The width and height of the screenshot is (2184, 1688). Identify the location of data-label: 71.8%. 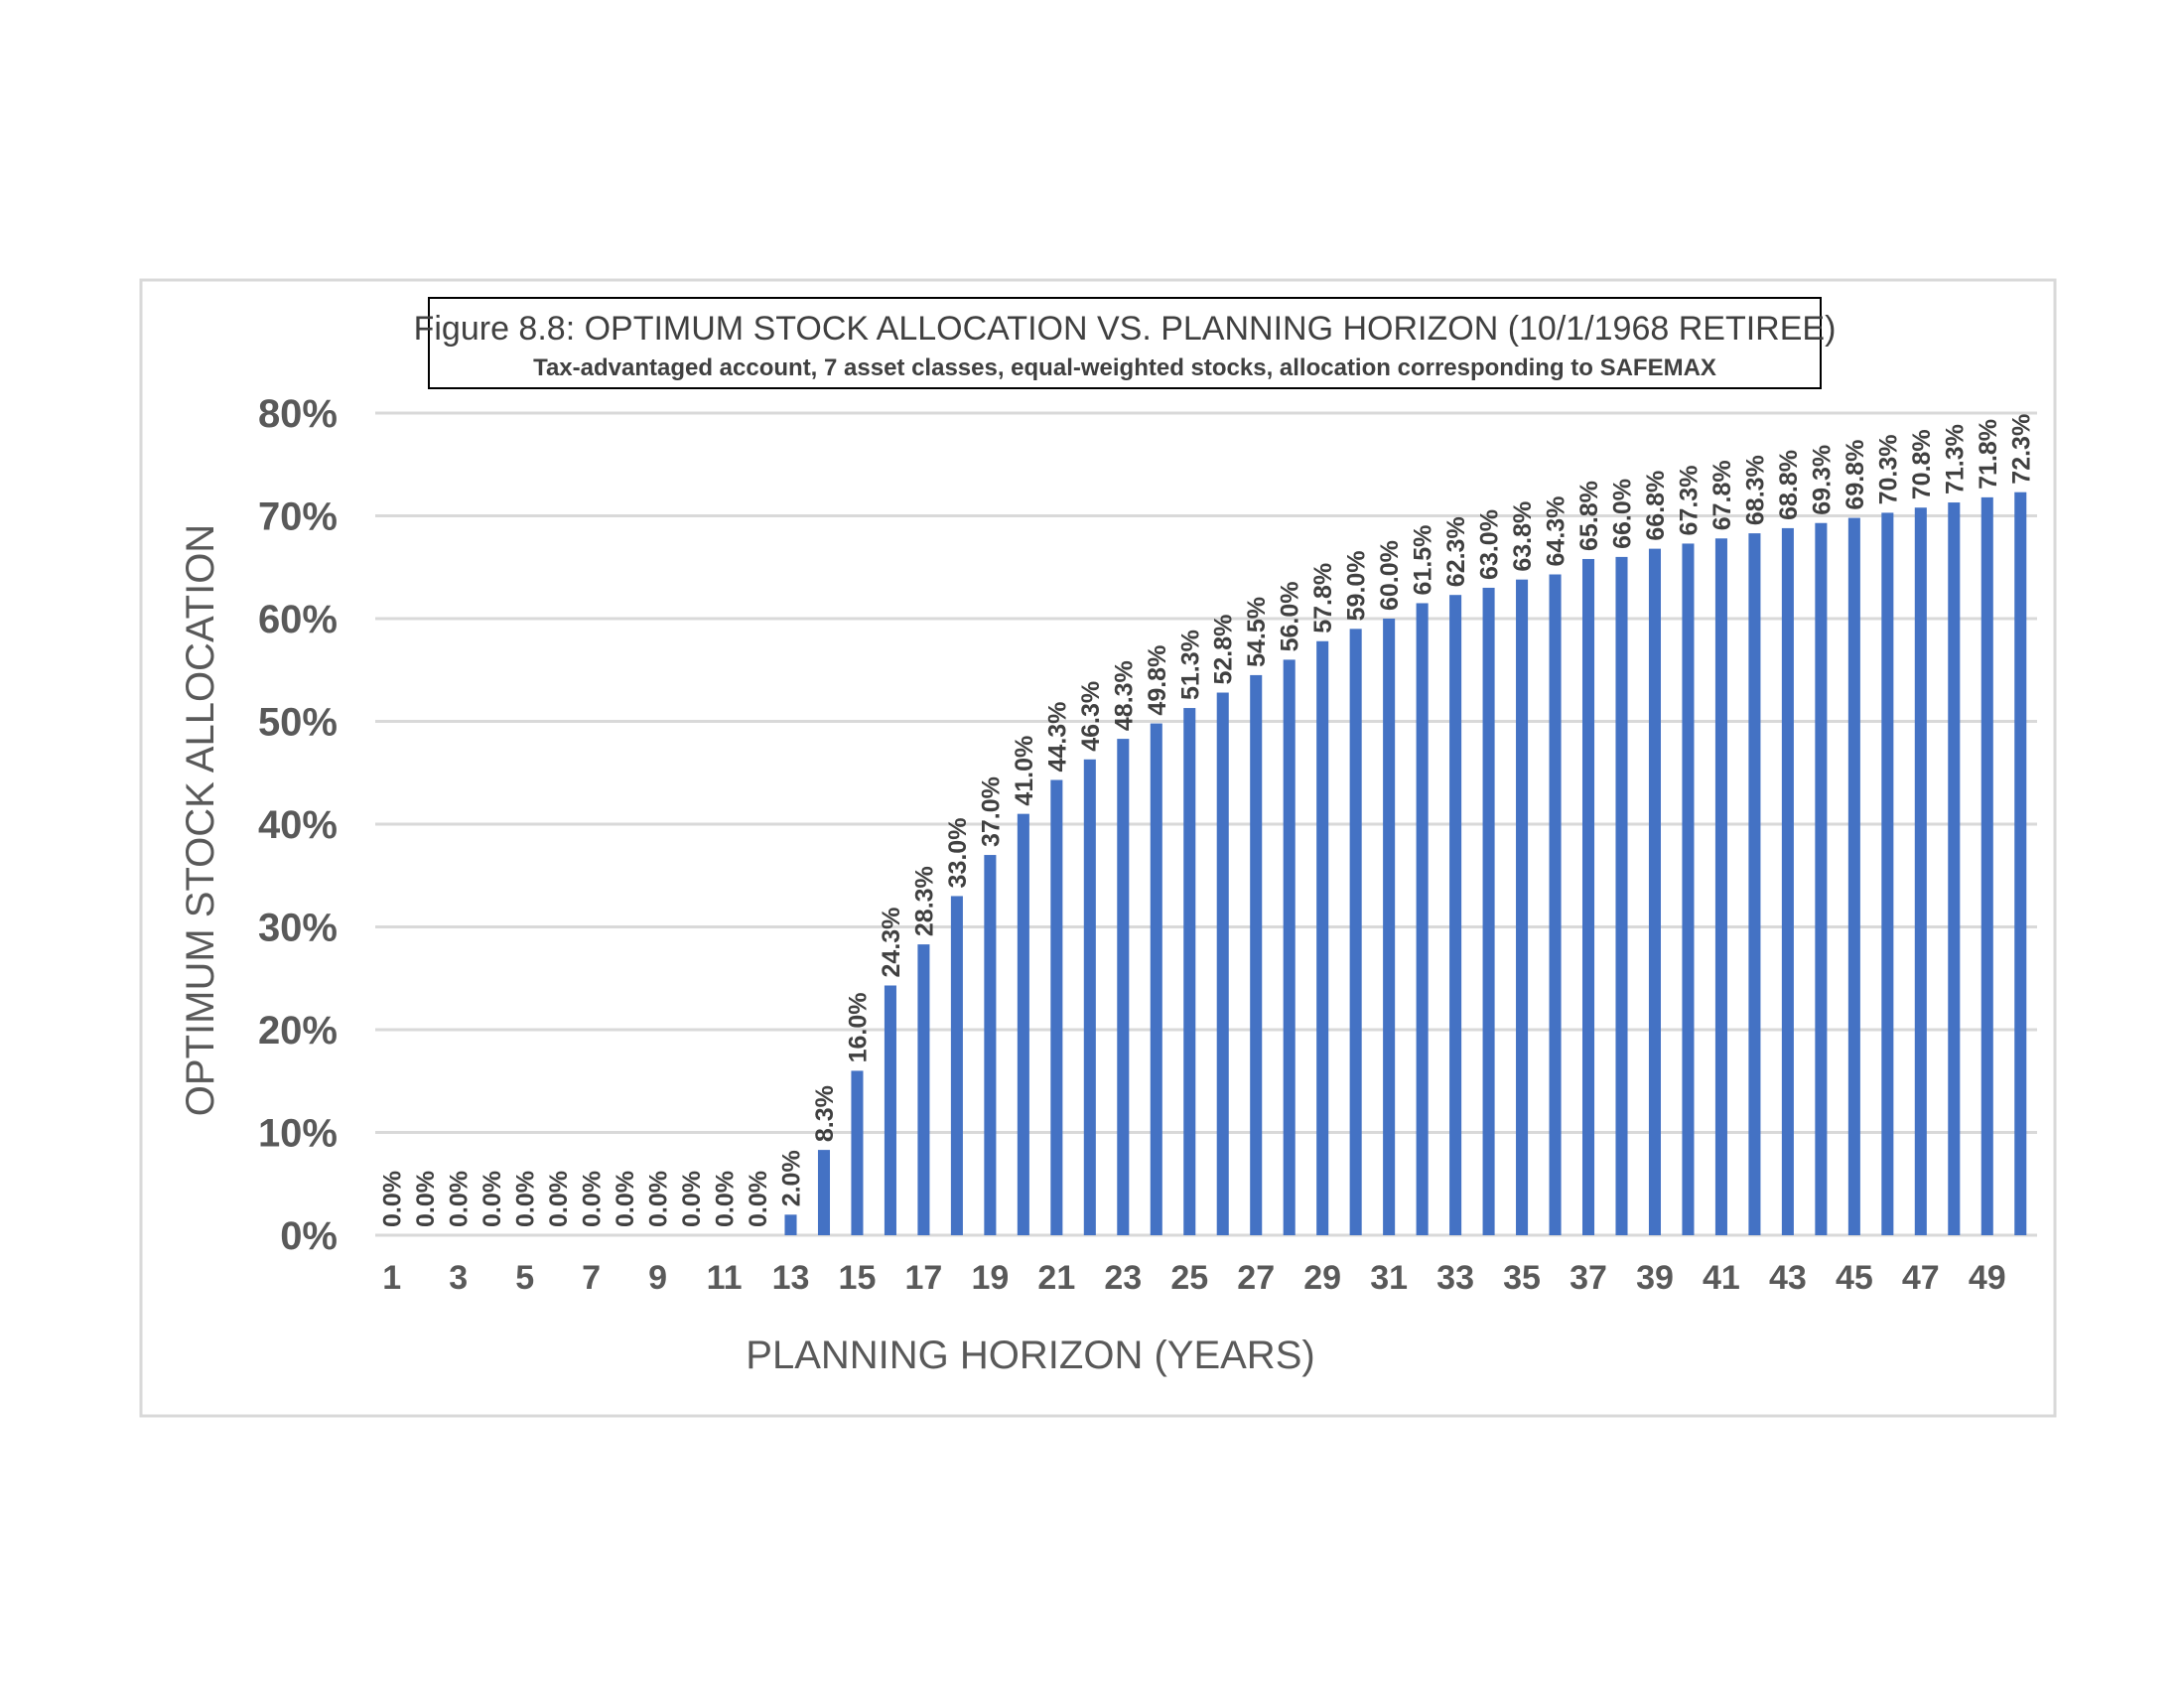
(1988, 454).